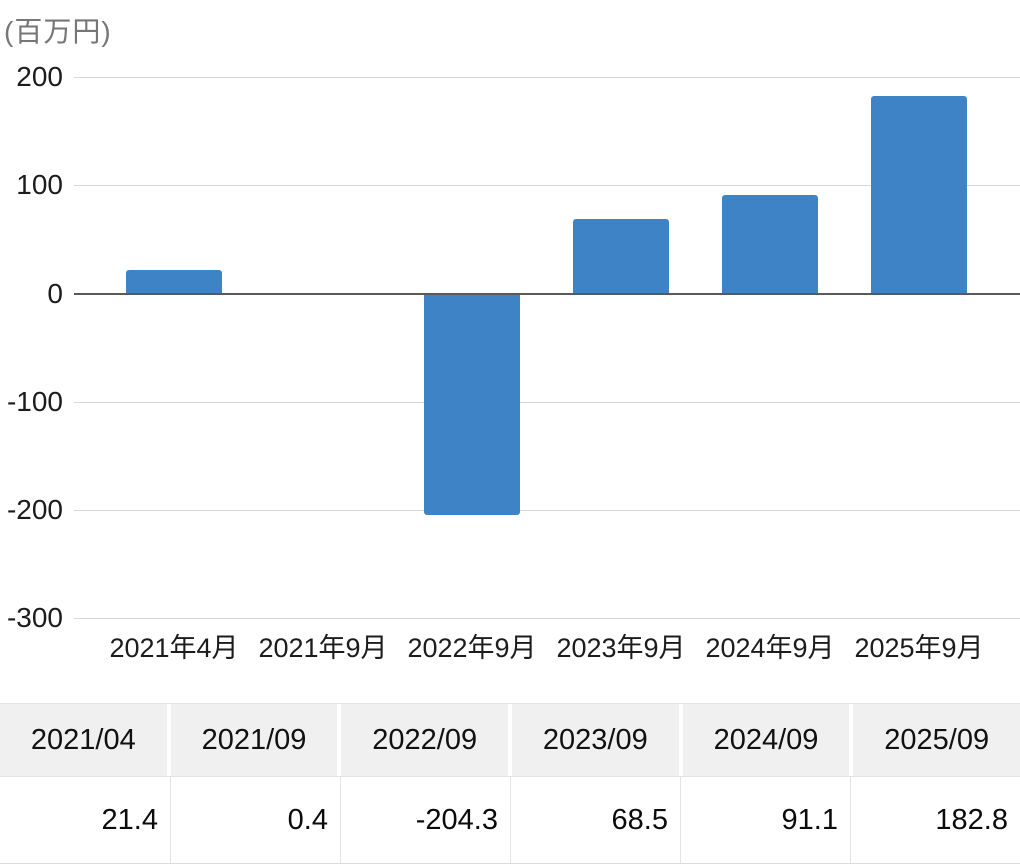 The width and height of the screenshot is (1020, 864). What do you see at coordinates (39, 185) in the screenshot?
I see `y-tick-label: 100` at bounding box center [39, 185].